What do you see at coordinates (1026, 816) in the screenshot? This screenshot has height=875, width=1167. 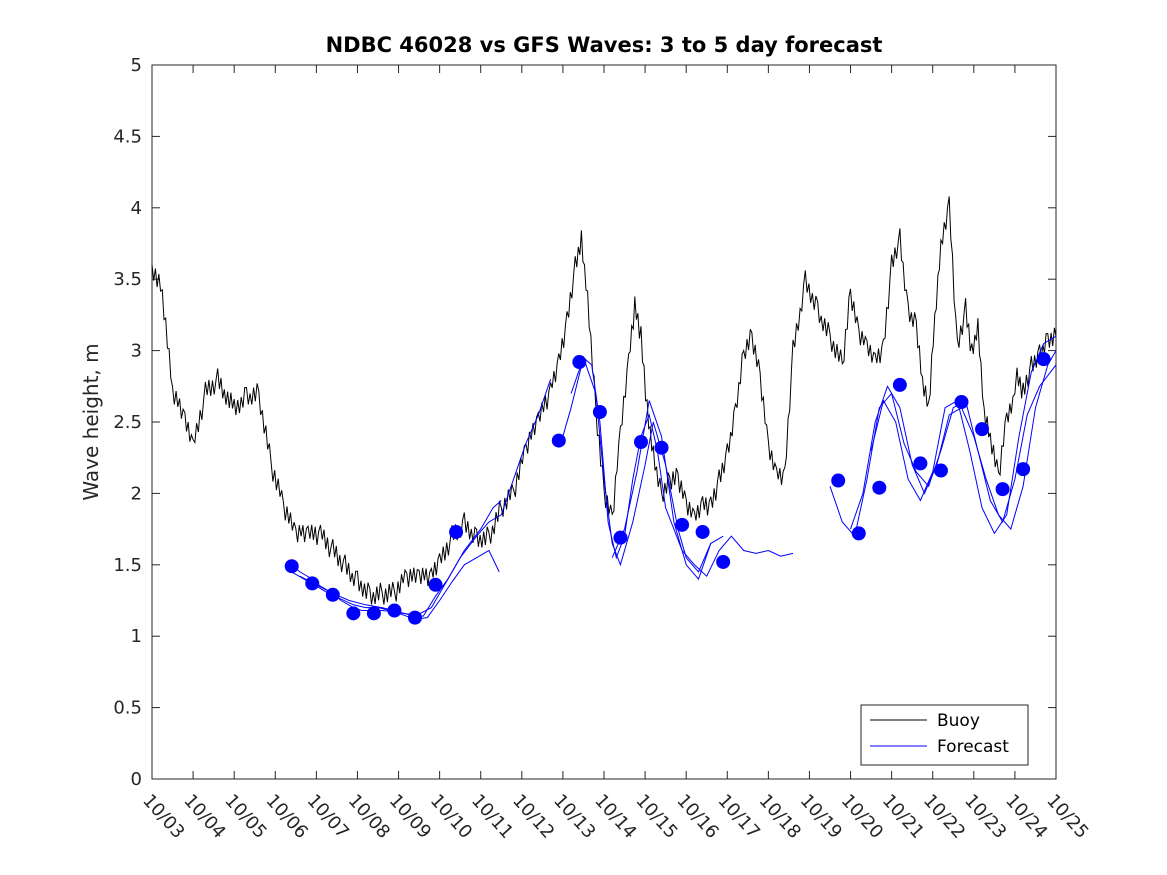 I see `x-tick-label: 10/24` at bounding box center [1026, 816].